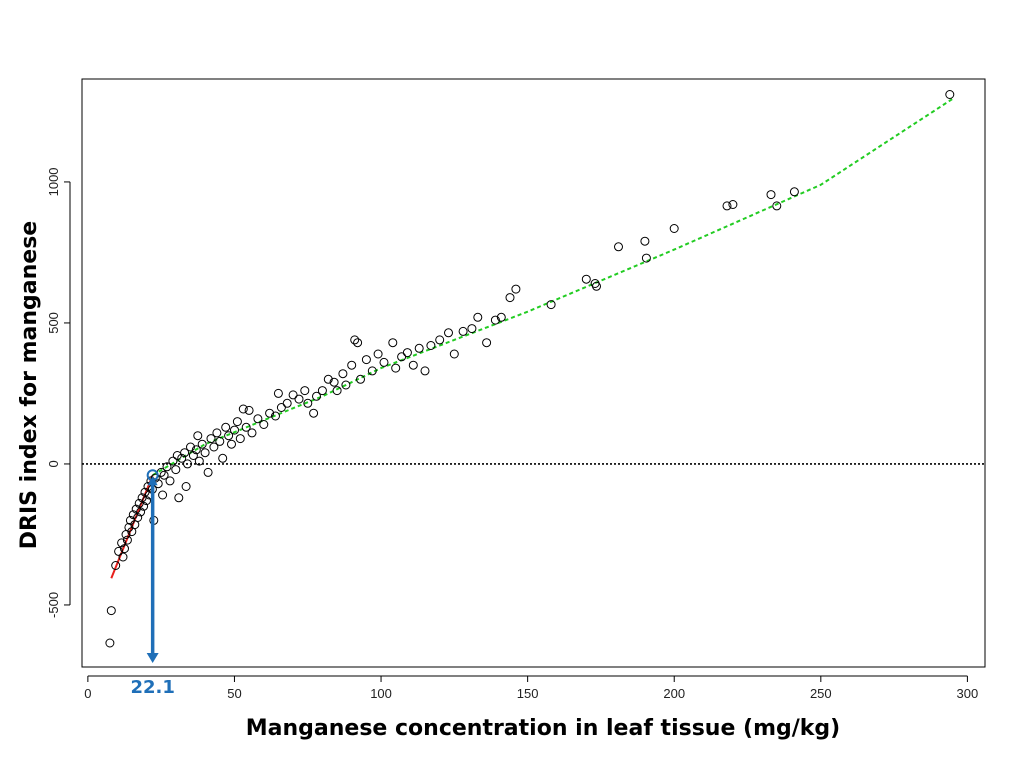 This screenshot has height=765, width=1024. Describe the element at coordinates (152, 481) in the screenshot. I see `cutoff-arrow-tip` at that location.